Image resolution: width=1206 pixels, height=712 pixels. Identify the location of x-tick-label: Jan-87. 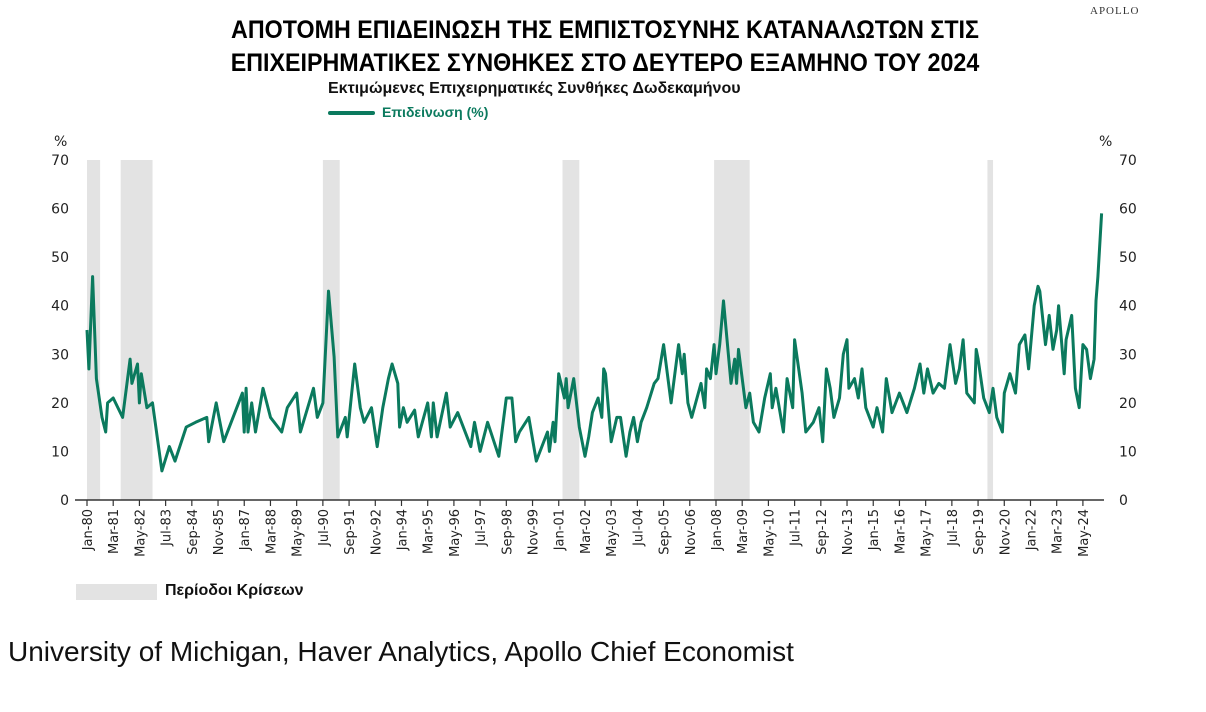
(245, 530).